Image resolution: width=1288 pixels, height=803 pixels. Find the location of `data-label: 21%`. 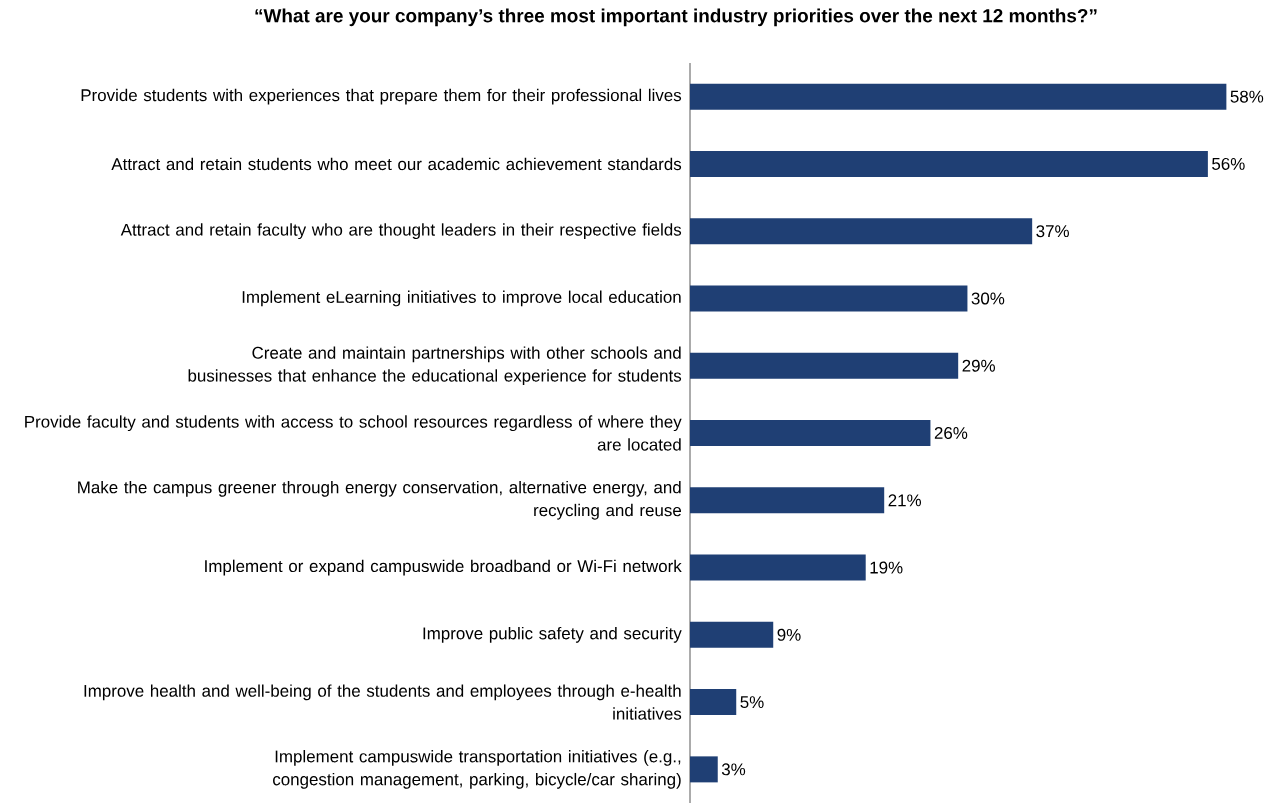

data-label: 21% is located at coordinates (905, 500).